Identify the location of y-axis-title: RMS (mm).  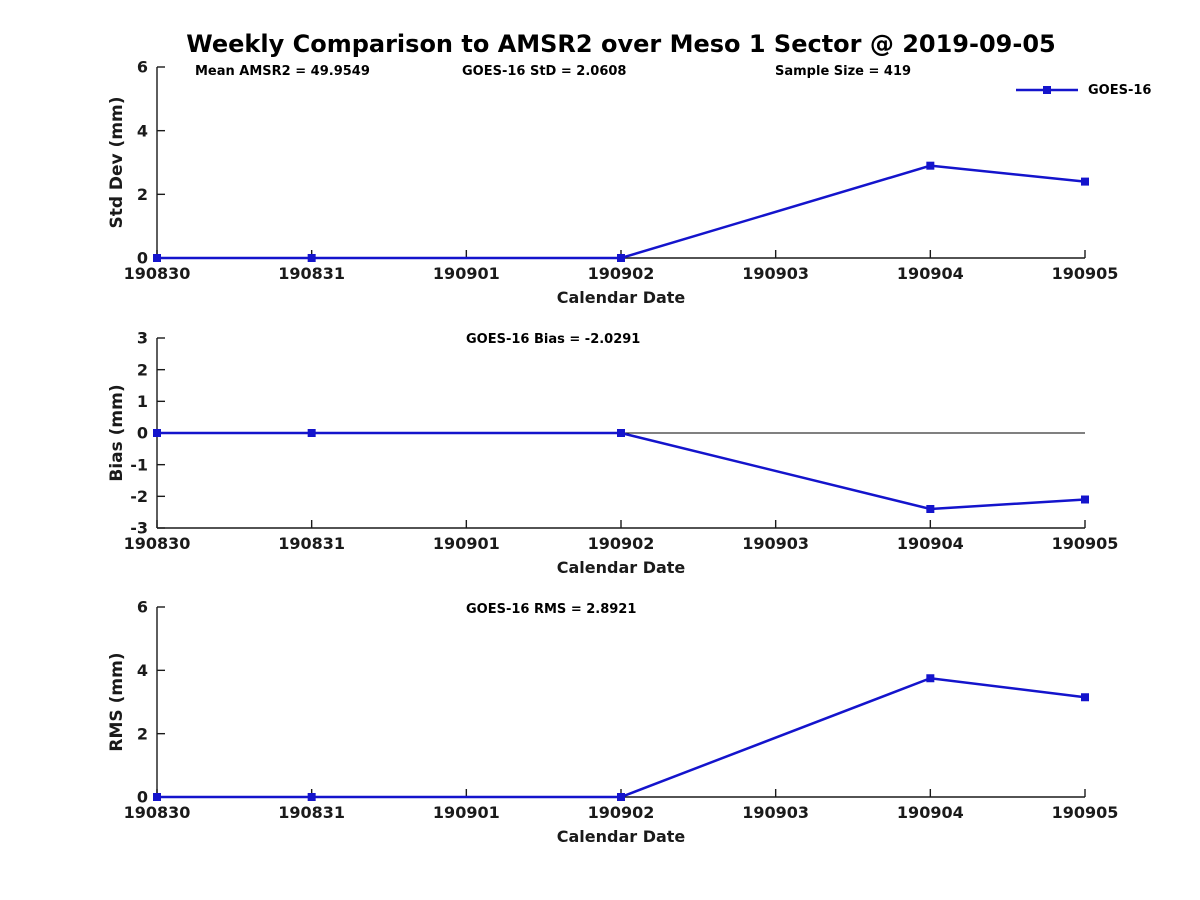
(117, 701).